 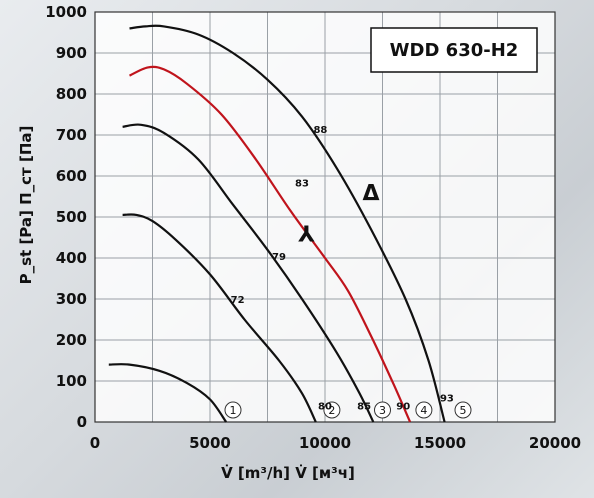 I want to click on marker-number: 2, so click(x=331, y=410).